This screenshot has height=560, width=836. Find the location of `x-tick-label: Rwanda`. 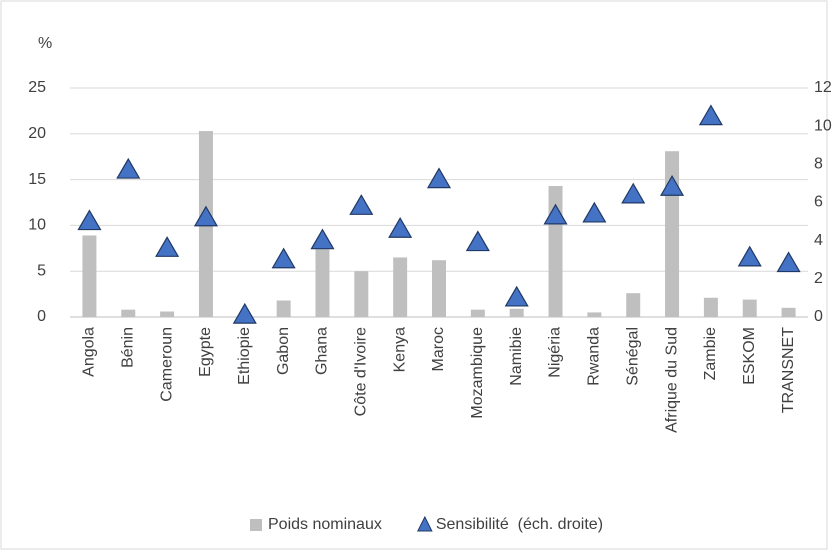

x-tick-label: Rwanda is located at coordinates (594, 356).